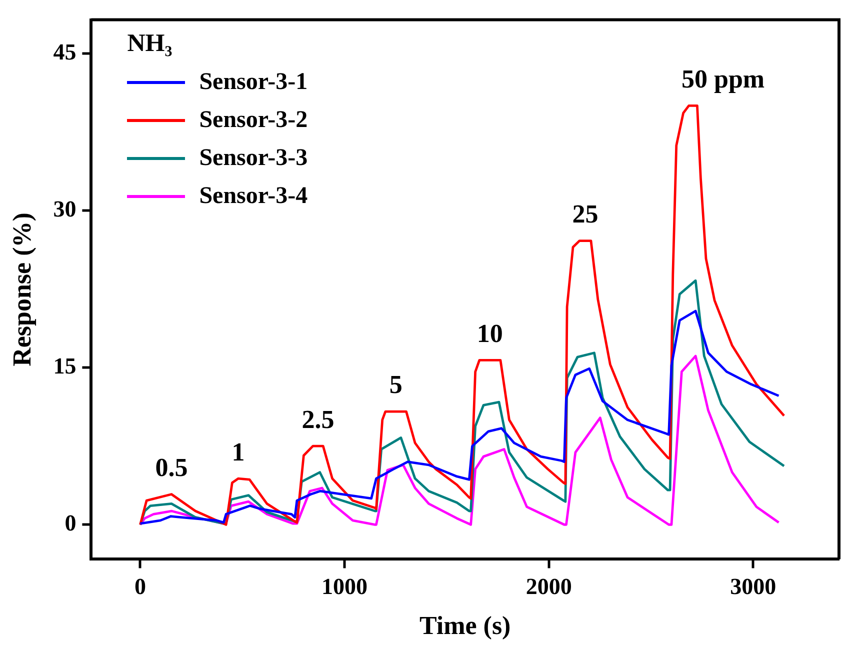  Describe the element at coordinates (753, 586) in the screenshot. I see `x-tick-label: 3000` at that location.